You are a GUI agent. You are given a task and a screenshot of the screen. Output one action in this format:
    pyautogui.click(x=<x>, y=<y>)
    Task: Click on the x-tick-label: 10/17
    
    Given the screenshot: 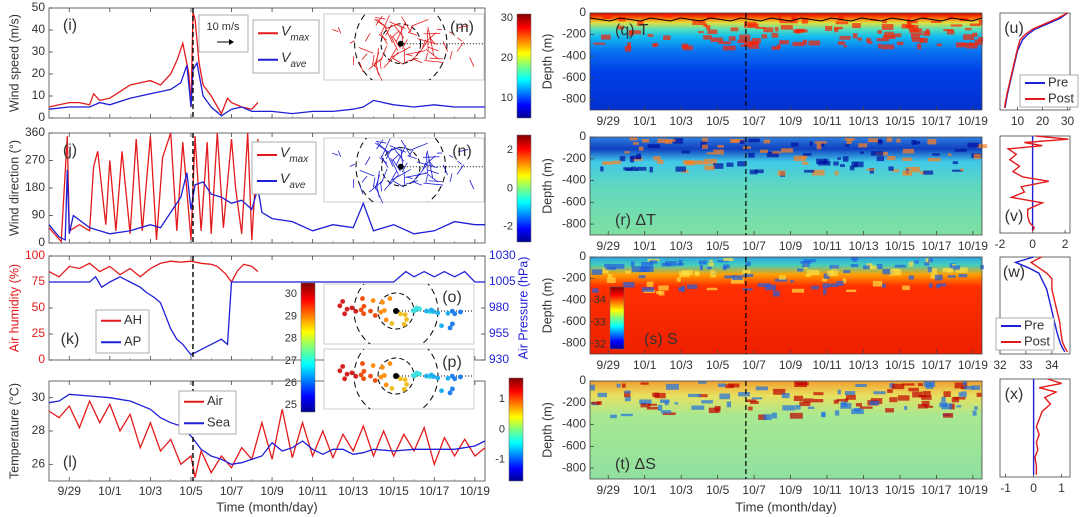 What is the action you would take?
    pyautogui.click(x=936, y=365)
    